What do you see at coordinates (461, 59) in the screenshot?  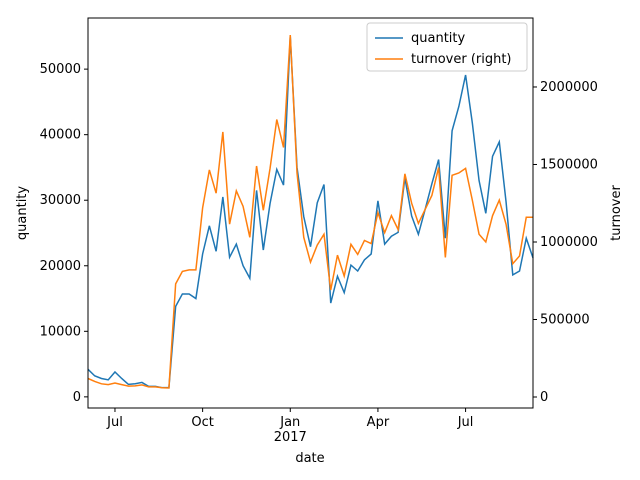 I see `legend-label: turnover (right)` at bounding box center [461, 59].